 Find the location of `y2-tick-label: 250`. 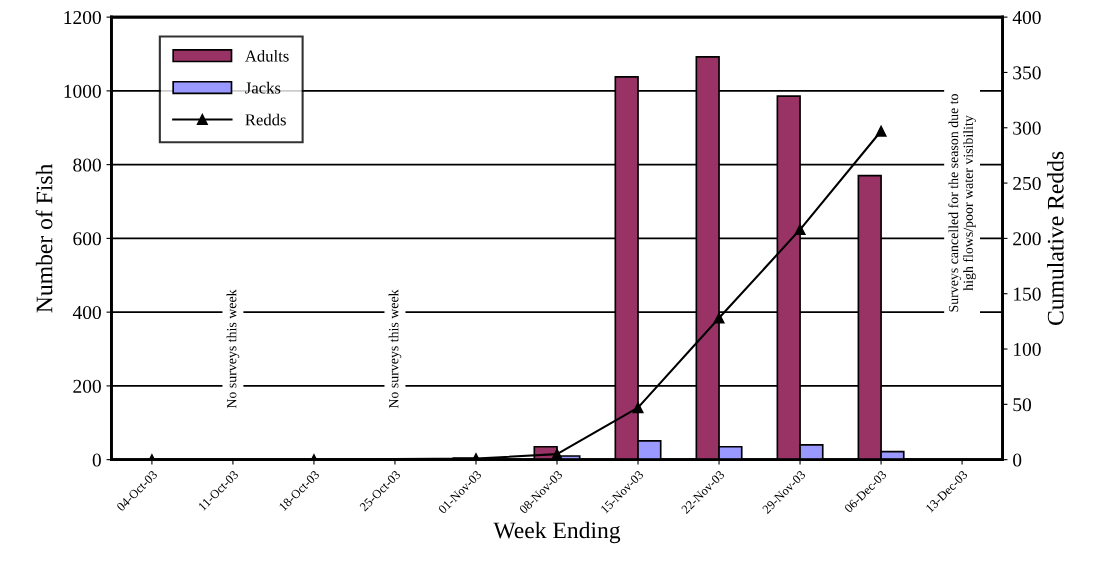

y2-tick-label: 250 is located at coordinates (1027, 183).